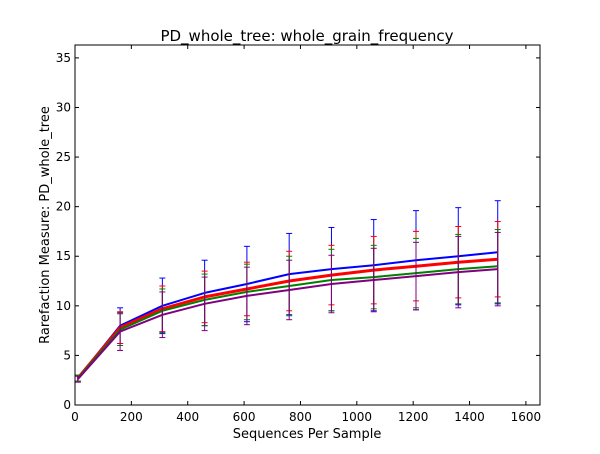 The image size is (600, 454). Describe the element at coordinates (63, 107) in the screenshot. I see `y-tick-label: 30` at that location.